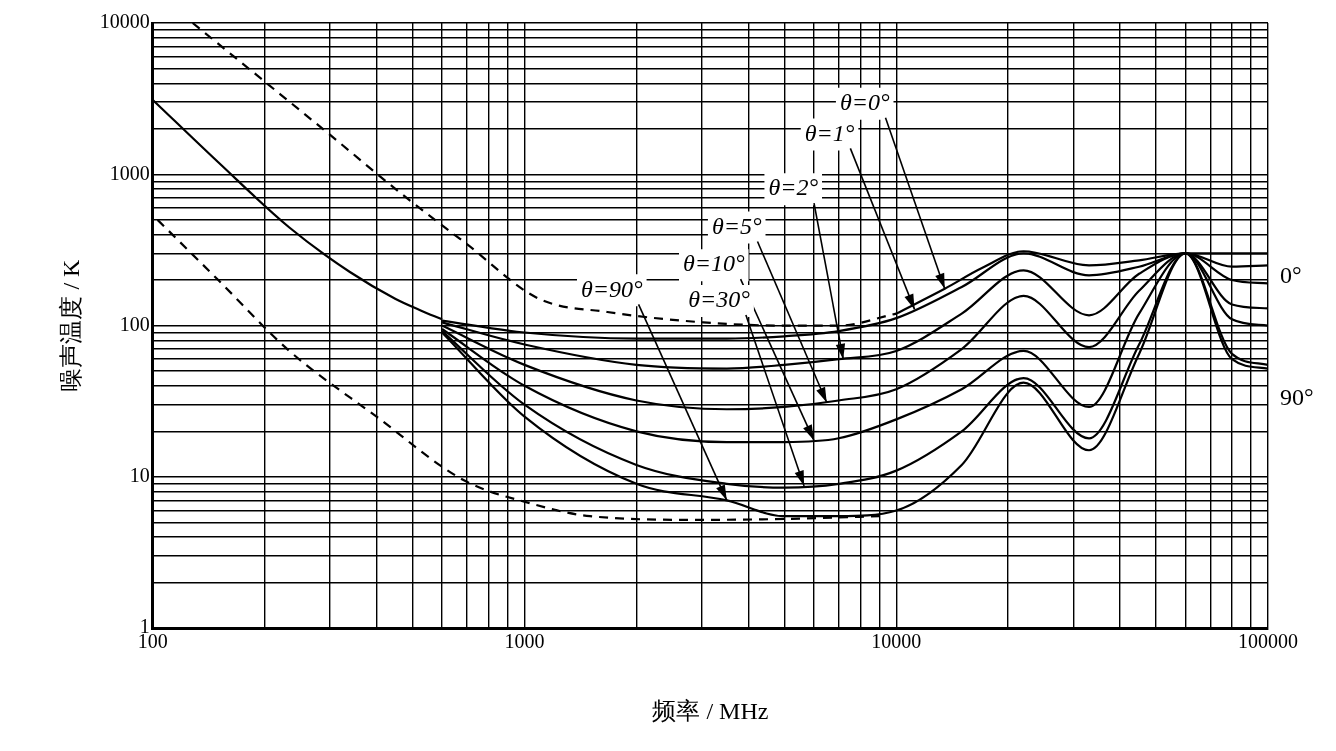  Describe the element at coordinates (524, 641) in the screenshot. I see `x-tick-label: 1000` at that location.